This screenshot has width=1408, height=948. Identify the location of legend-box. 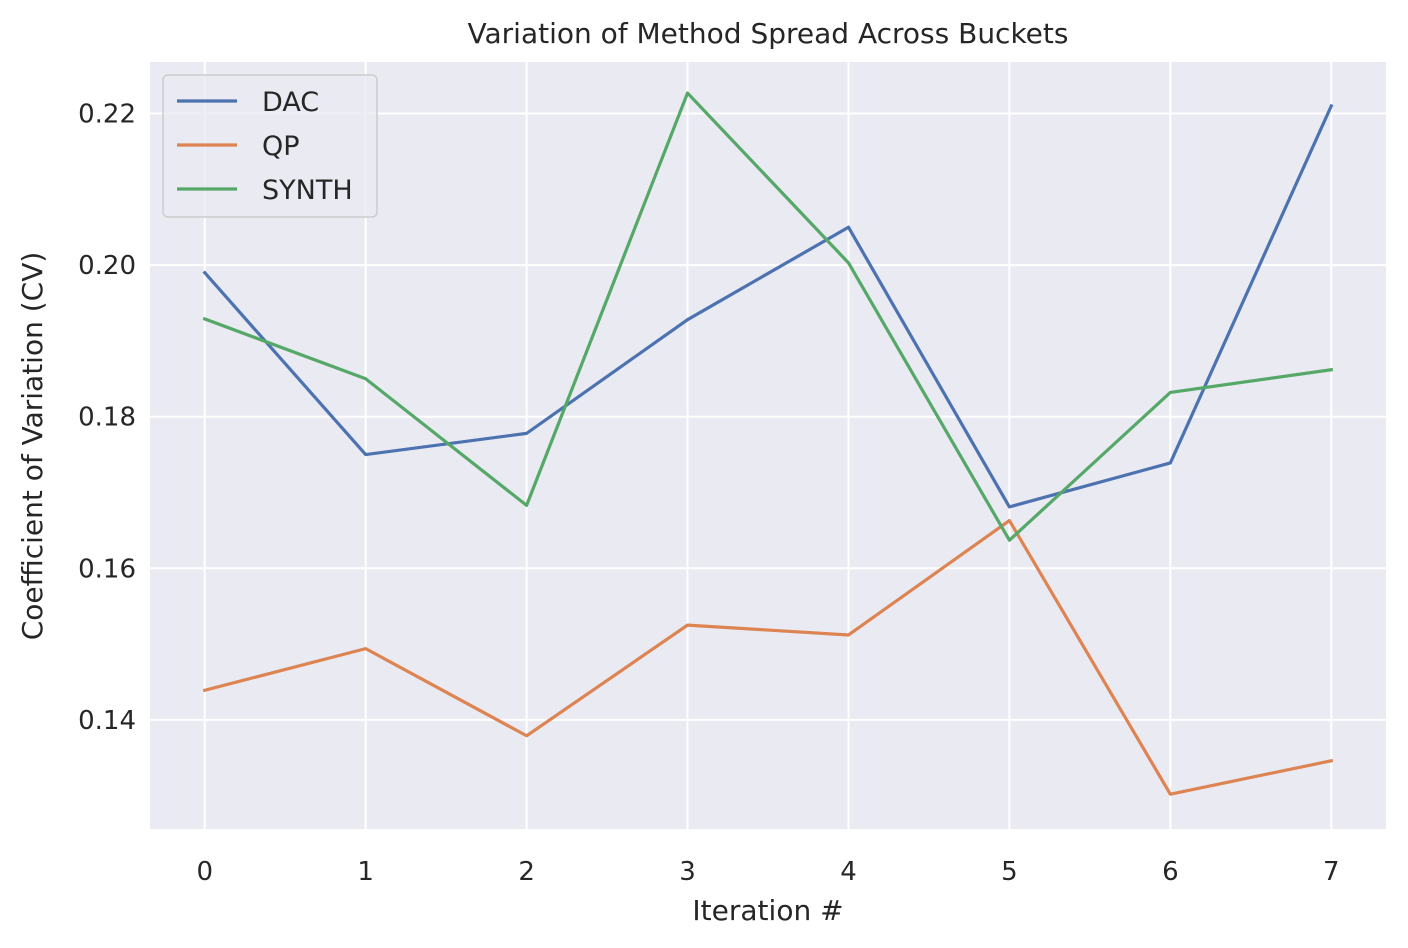
(270, 146).